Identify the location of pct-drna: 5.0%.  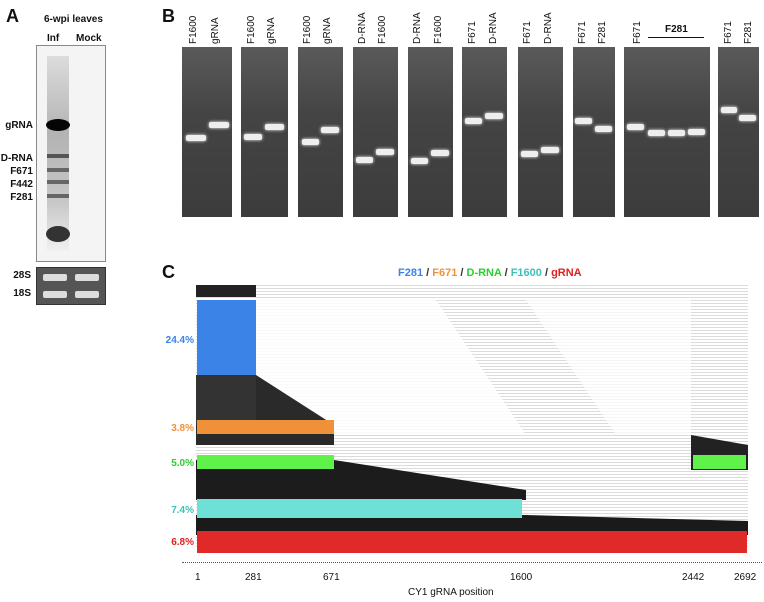
(182, 463).